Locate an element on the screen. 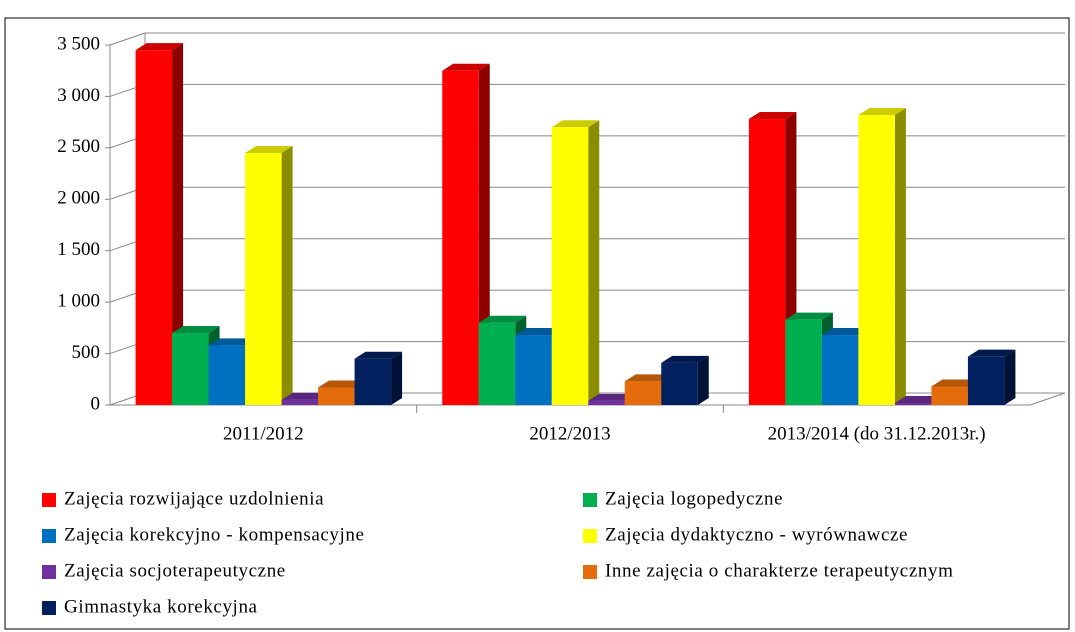 The image size is (1075, 632). x-tick-label: 2012/2013 is located at coordinates (569, 433).